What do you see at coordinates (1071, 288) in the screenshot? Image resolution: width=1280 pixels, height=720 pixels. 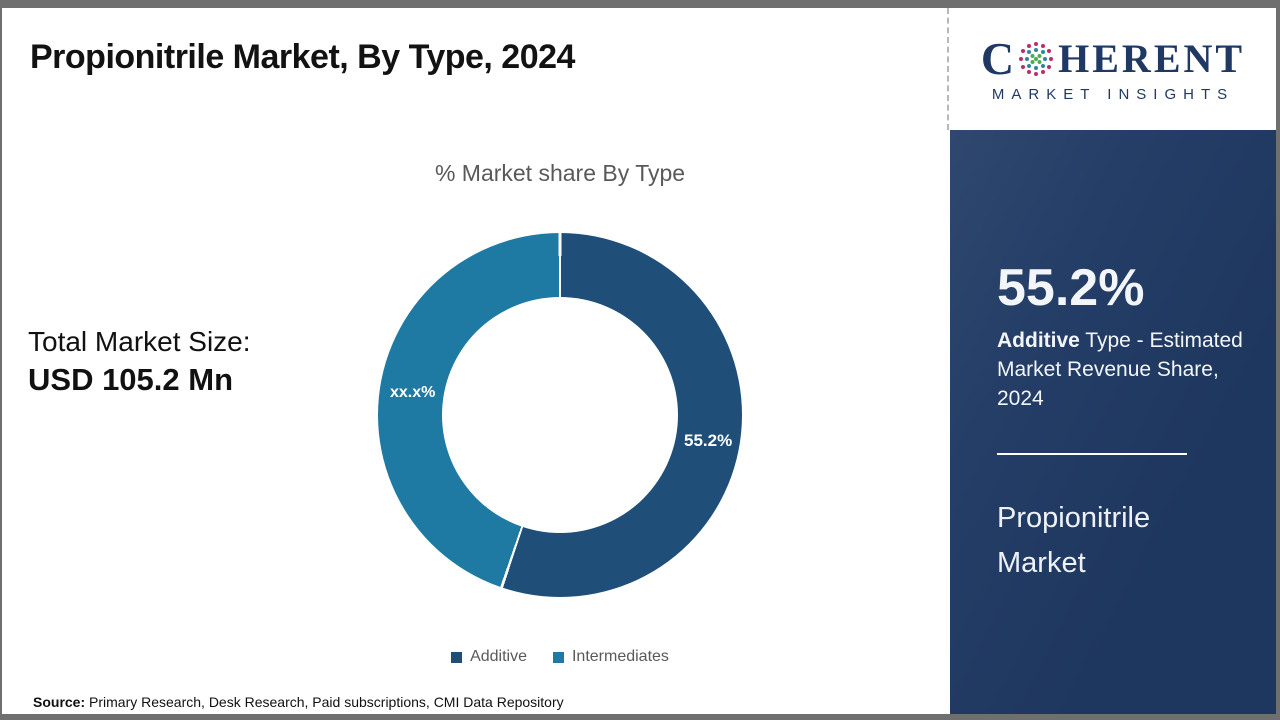 I see `sidebar-stat-value: 55.2%` at bounding box center [1071, 288].